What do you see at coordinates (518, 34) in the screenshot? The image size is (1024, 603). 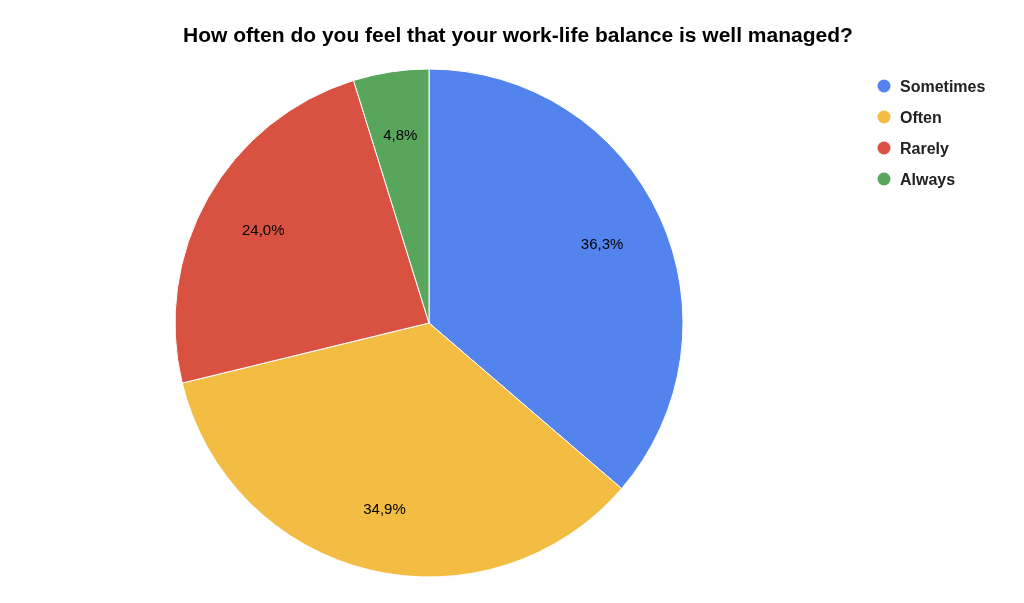 I see `chart-title: How often do you feel that your work-life balance is well managed?` at bounding box center [518, 34].